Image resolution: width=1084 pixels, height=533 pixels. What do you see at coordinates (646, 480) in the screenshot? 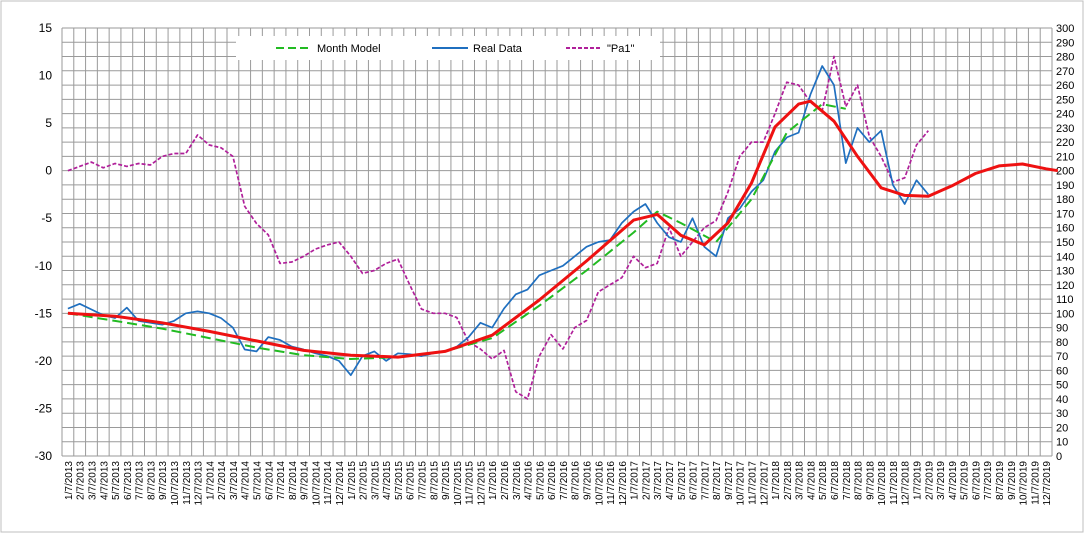
I see `x-tick-label: 2/7/2017` at bounding box center [646, 480].